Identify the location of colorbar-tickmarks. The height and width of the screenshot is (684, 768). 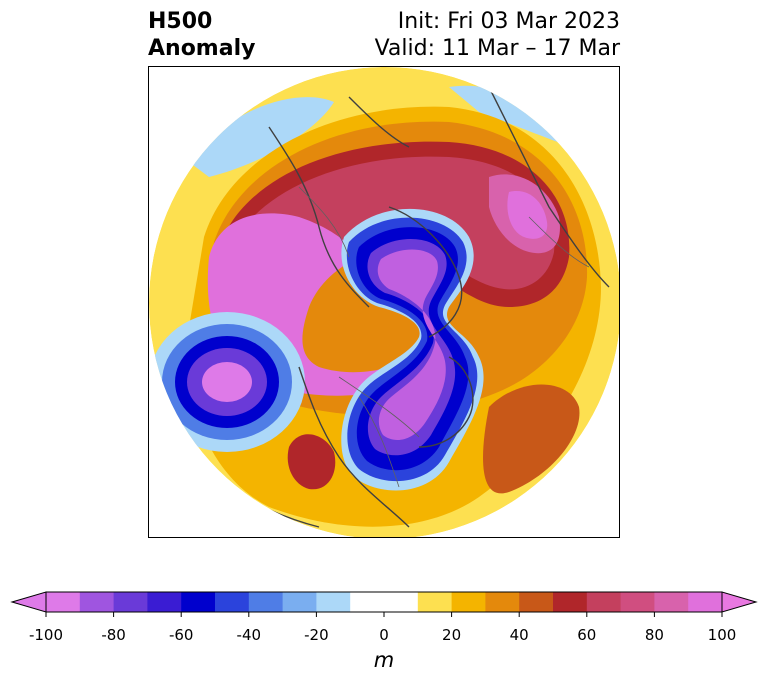
(384, 614).